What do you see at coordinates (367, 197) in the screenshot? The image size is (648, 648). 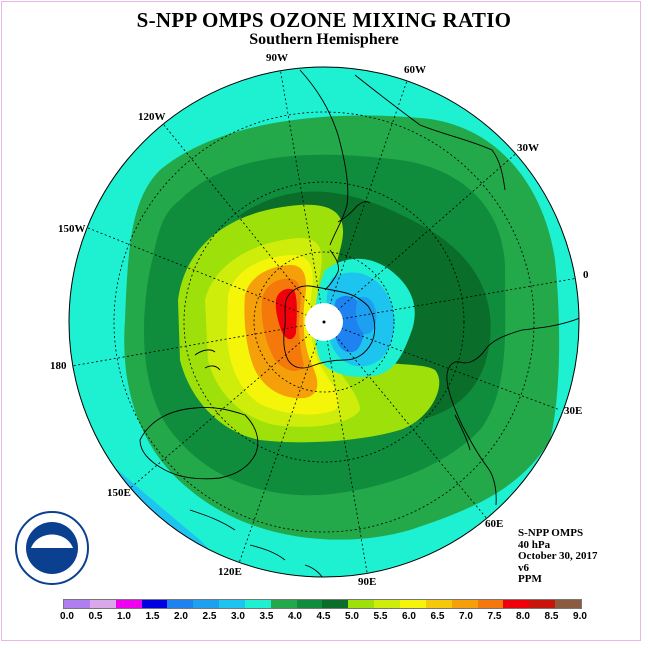 I see `meridian-60w` at bounding box center [367, 197].